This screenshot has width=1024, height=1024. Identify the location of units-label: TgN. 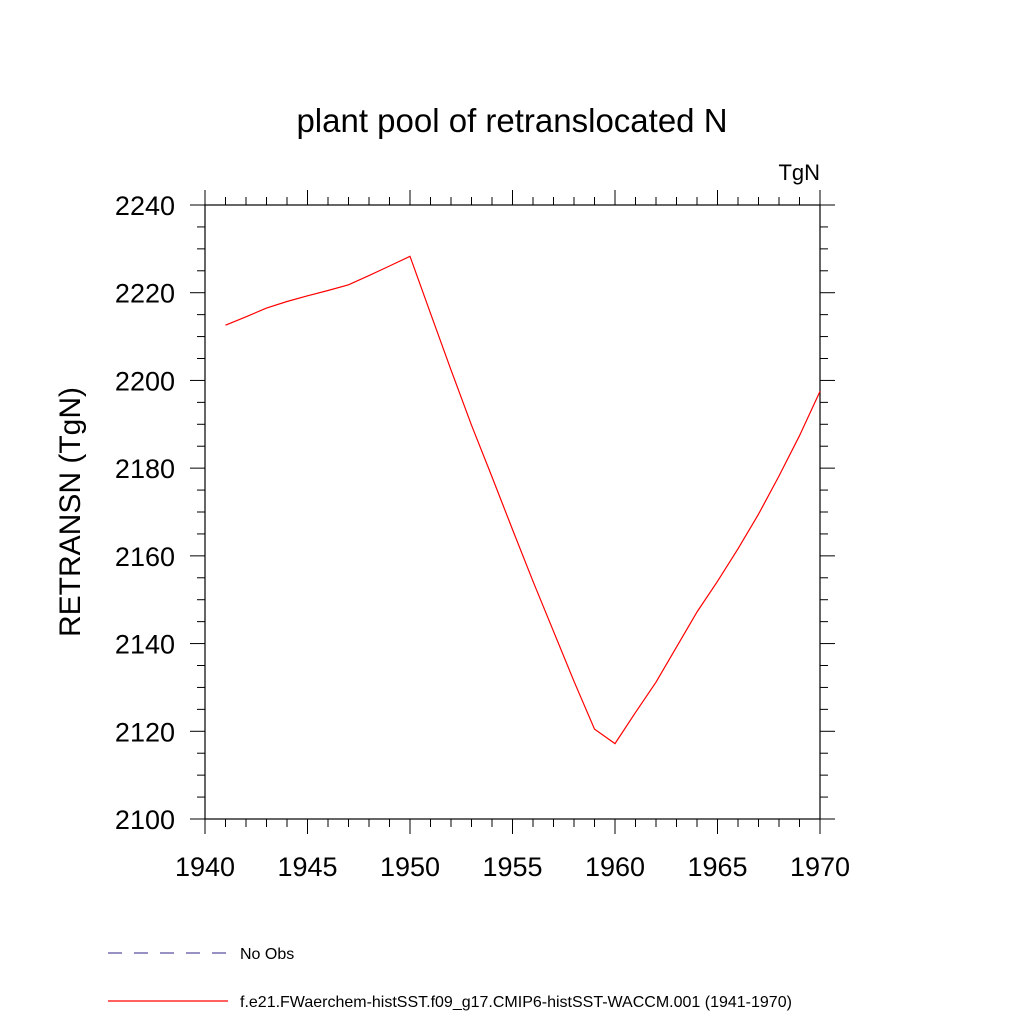
(799, 172).